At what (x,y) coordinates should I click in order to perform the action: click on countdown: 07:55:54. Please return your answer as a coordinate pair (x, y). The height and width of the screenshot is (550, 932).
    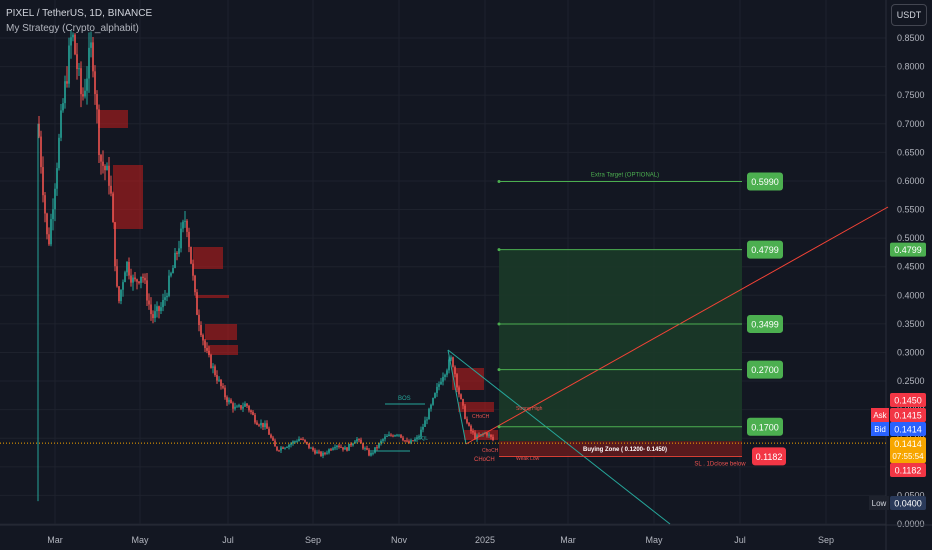
    Looking at the image, I should click on (908, 456).